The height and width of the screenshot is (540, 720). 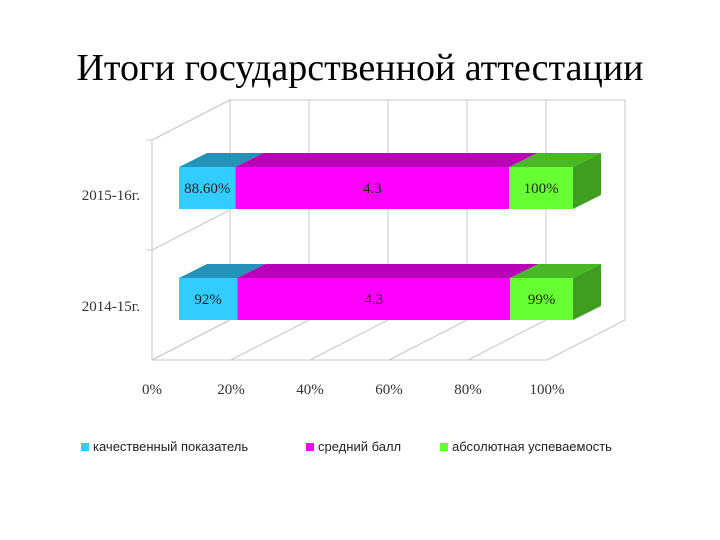 What do you see at coordinates (111, 251) in the screenshot?
I see `y-axis-categories: 2014-15г. 2015-16г.` at bounding box center [111, 251].